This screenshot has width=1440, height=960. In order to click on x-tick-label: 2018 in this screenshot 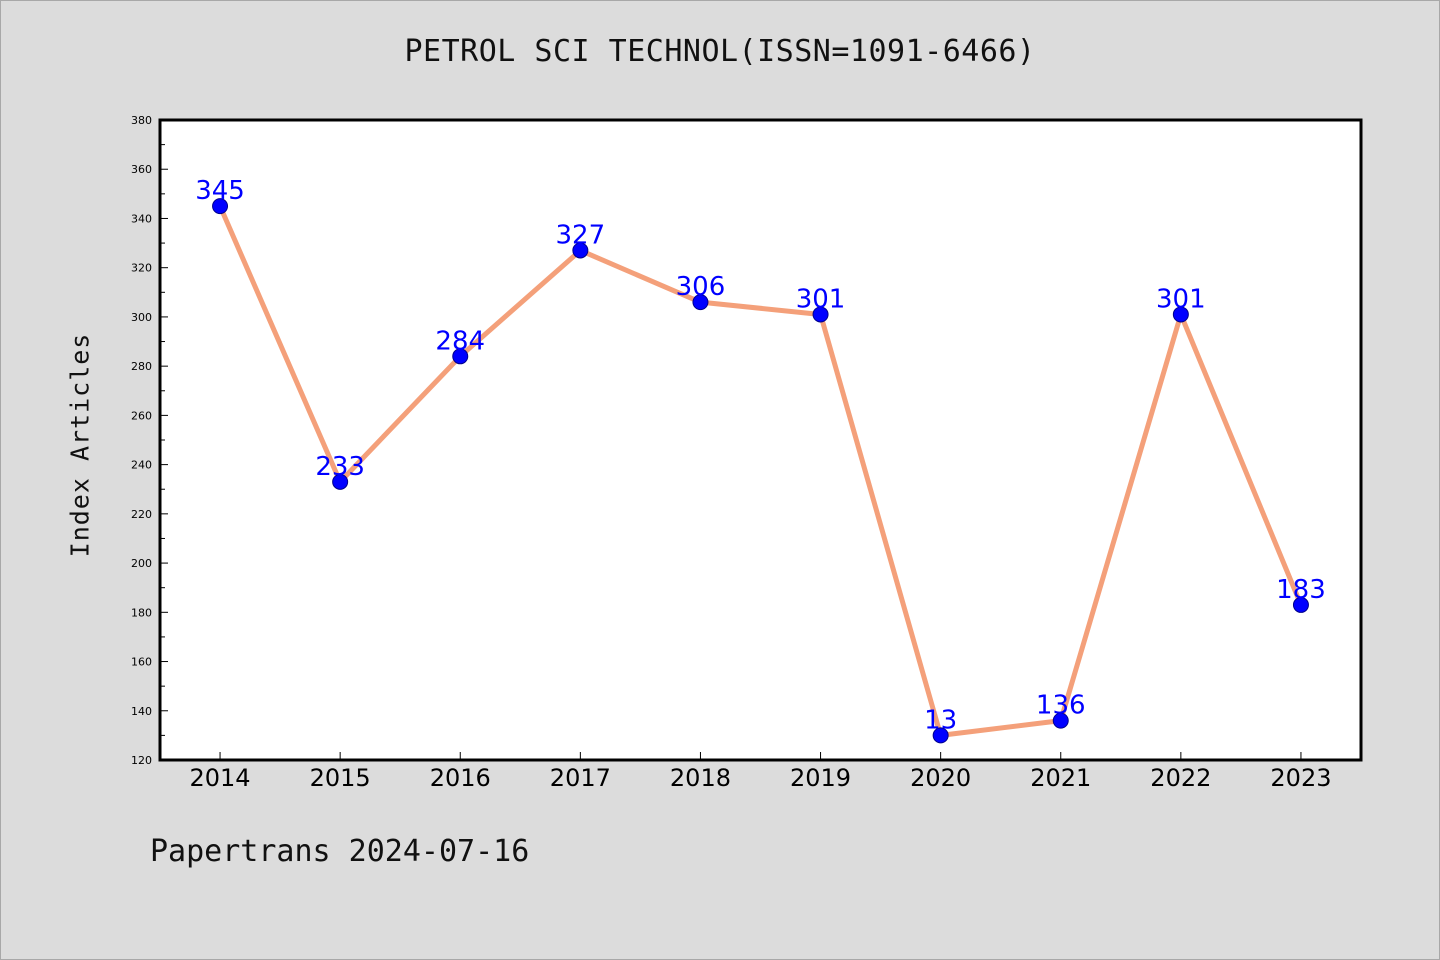, I will do `click(700, 778)`.